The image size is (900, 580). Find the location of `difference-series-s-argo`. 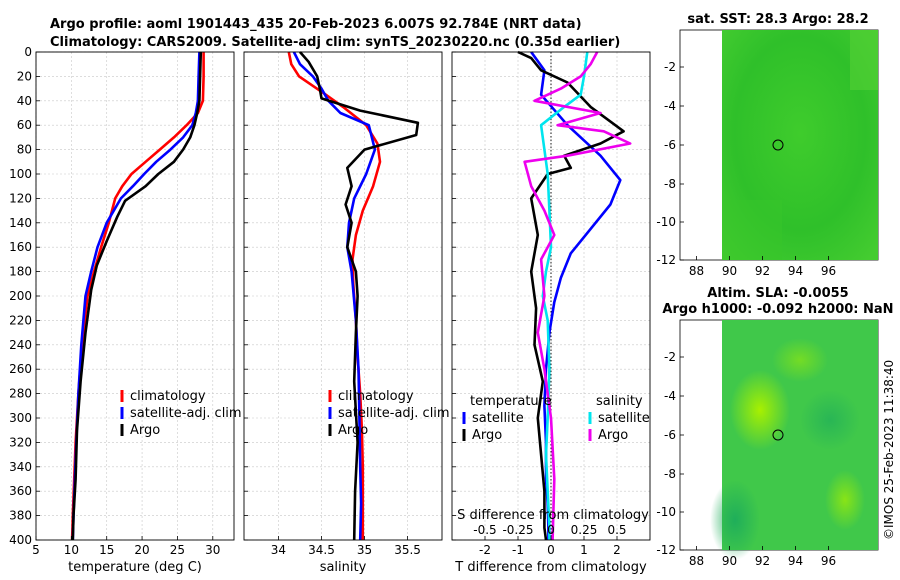

difference-series-s-argo is located at coordinates (577, 296).